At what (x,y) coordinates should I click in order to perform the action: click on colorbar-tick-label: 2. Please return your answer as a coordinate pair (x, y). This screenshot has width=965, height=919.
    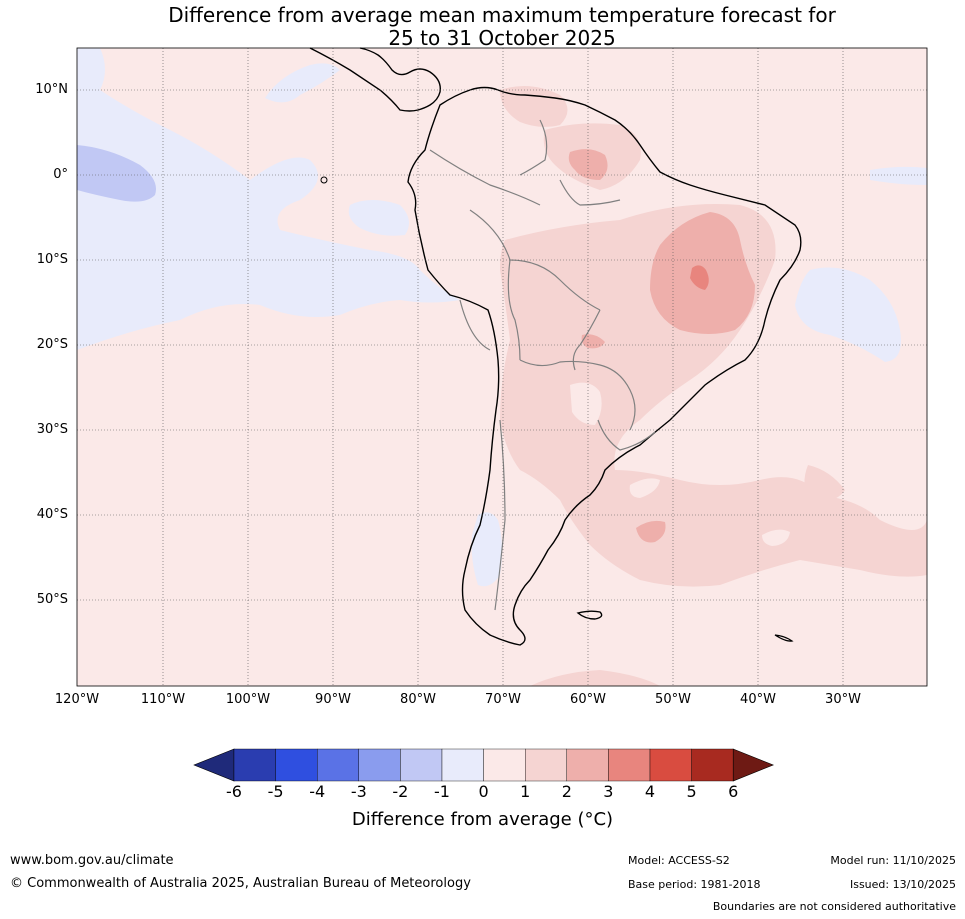
    Looking at the image, I should click on (566, 791).